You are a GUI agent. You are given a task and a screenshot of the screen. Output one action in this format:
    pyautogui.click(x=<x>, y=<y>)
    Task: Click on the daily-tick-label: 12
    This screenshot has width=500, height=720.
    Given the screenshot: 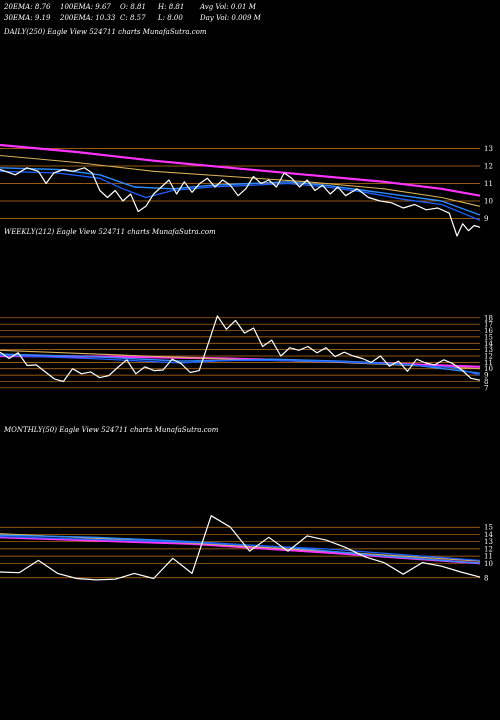 What is the action you would take?
    pyautogui.click(x=488, y=167)
    